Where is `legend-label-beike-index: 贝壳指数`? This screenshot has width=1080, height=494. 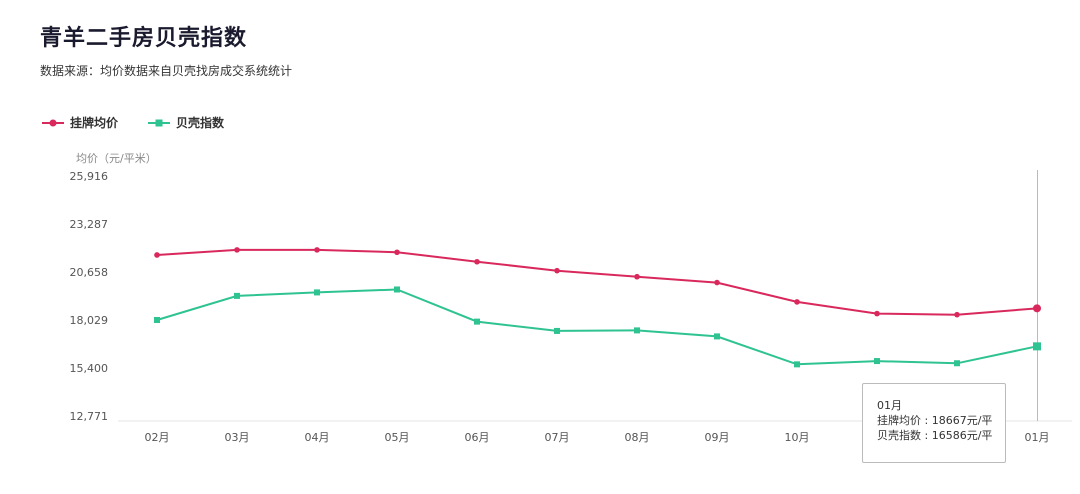 legend-label-beike-index: 贝壳指数 is located at coordinates (200, 123).